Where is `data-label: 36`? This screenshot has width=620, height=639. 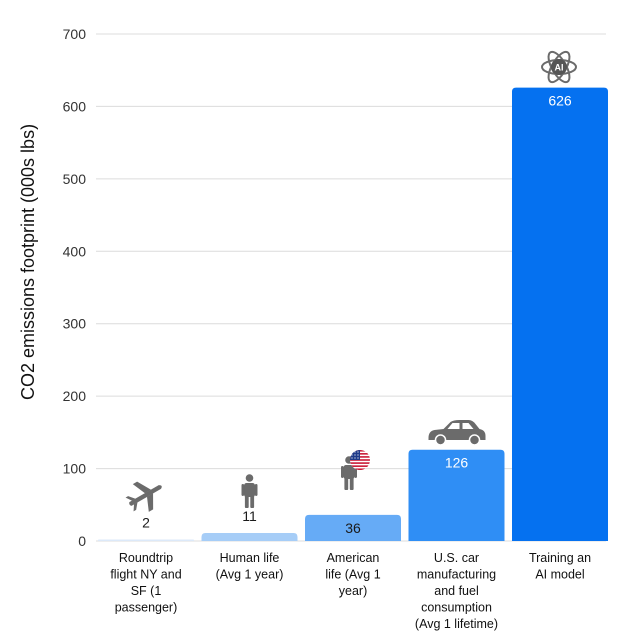
data-label: 36 is located at coordinates (353, 528).